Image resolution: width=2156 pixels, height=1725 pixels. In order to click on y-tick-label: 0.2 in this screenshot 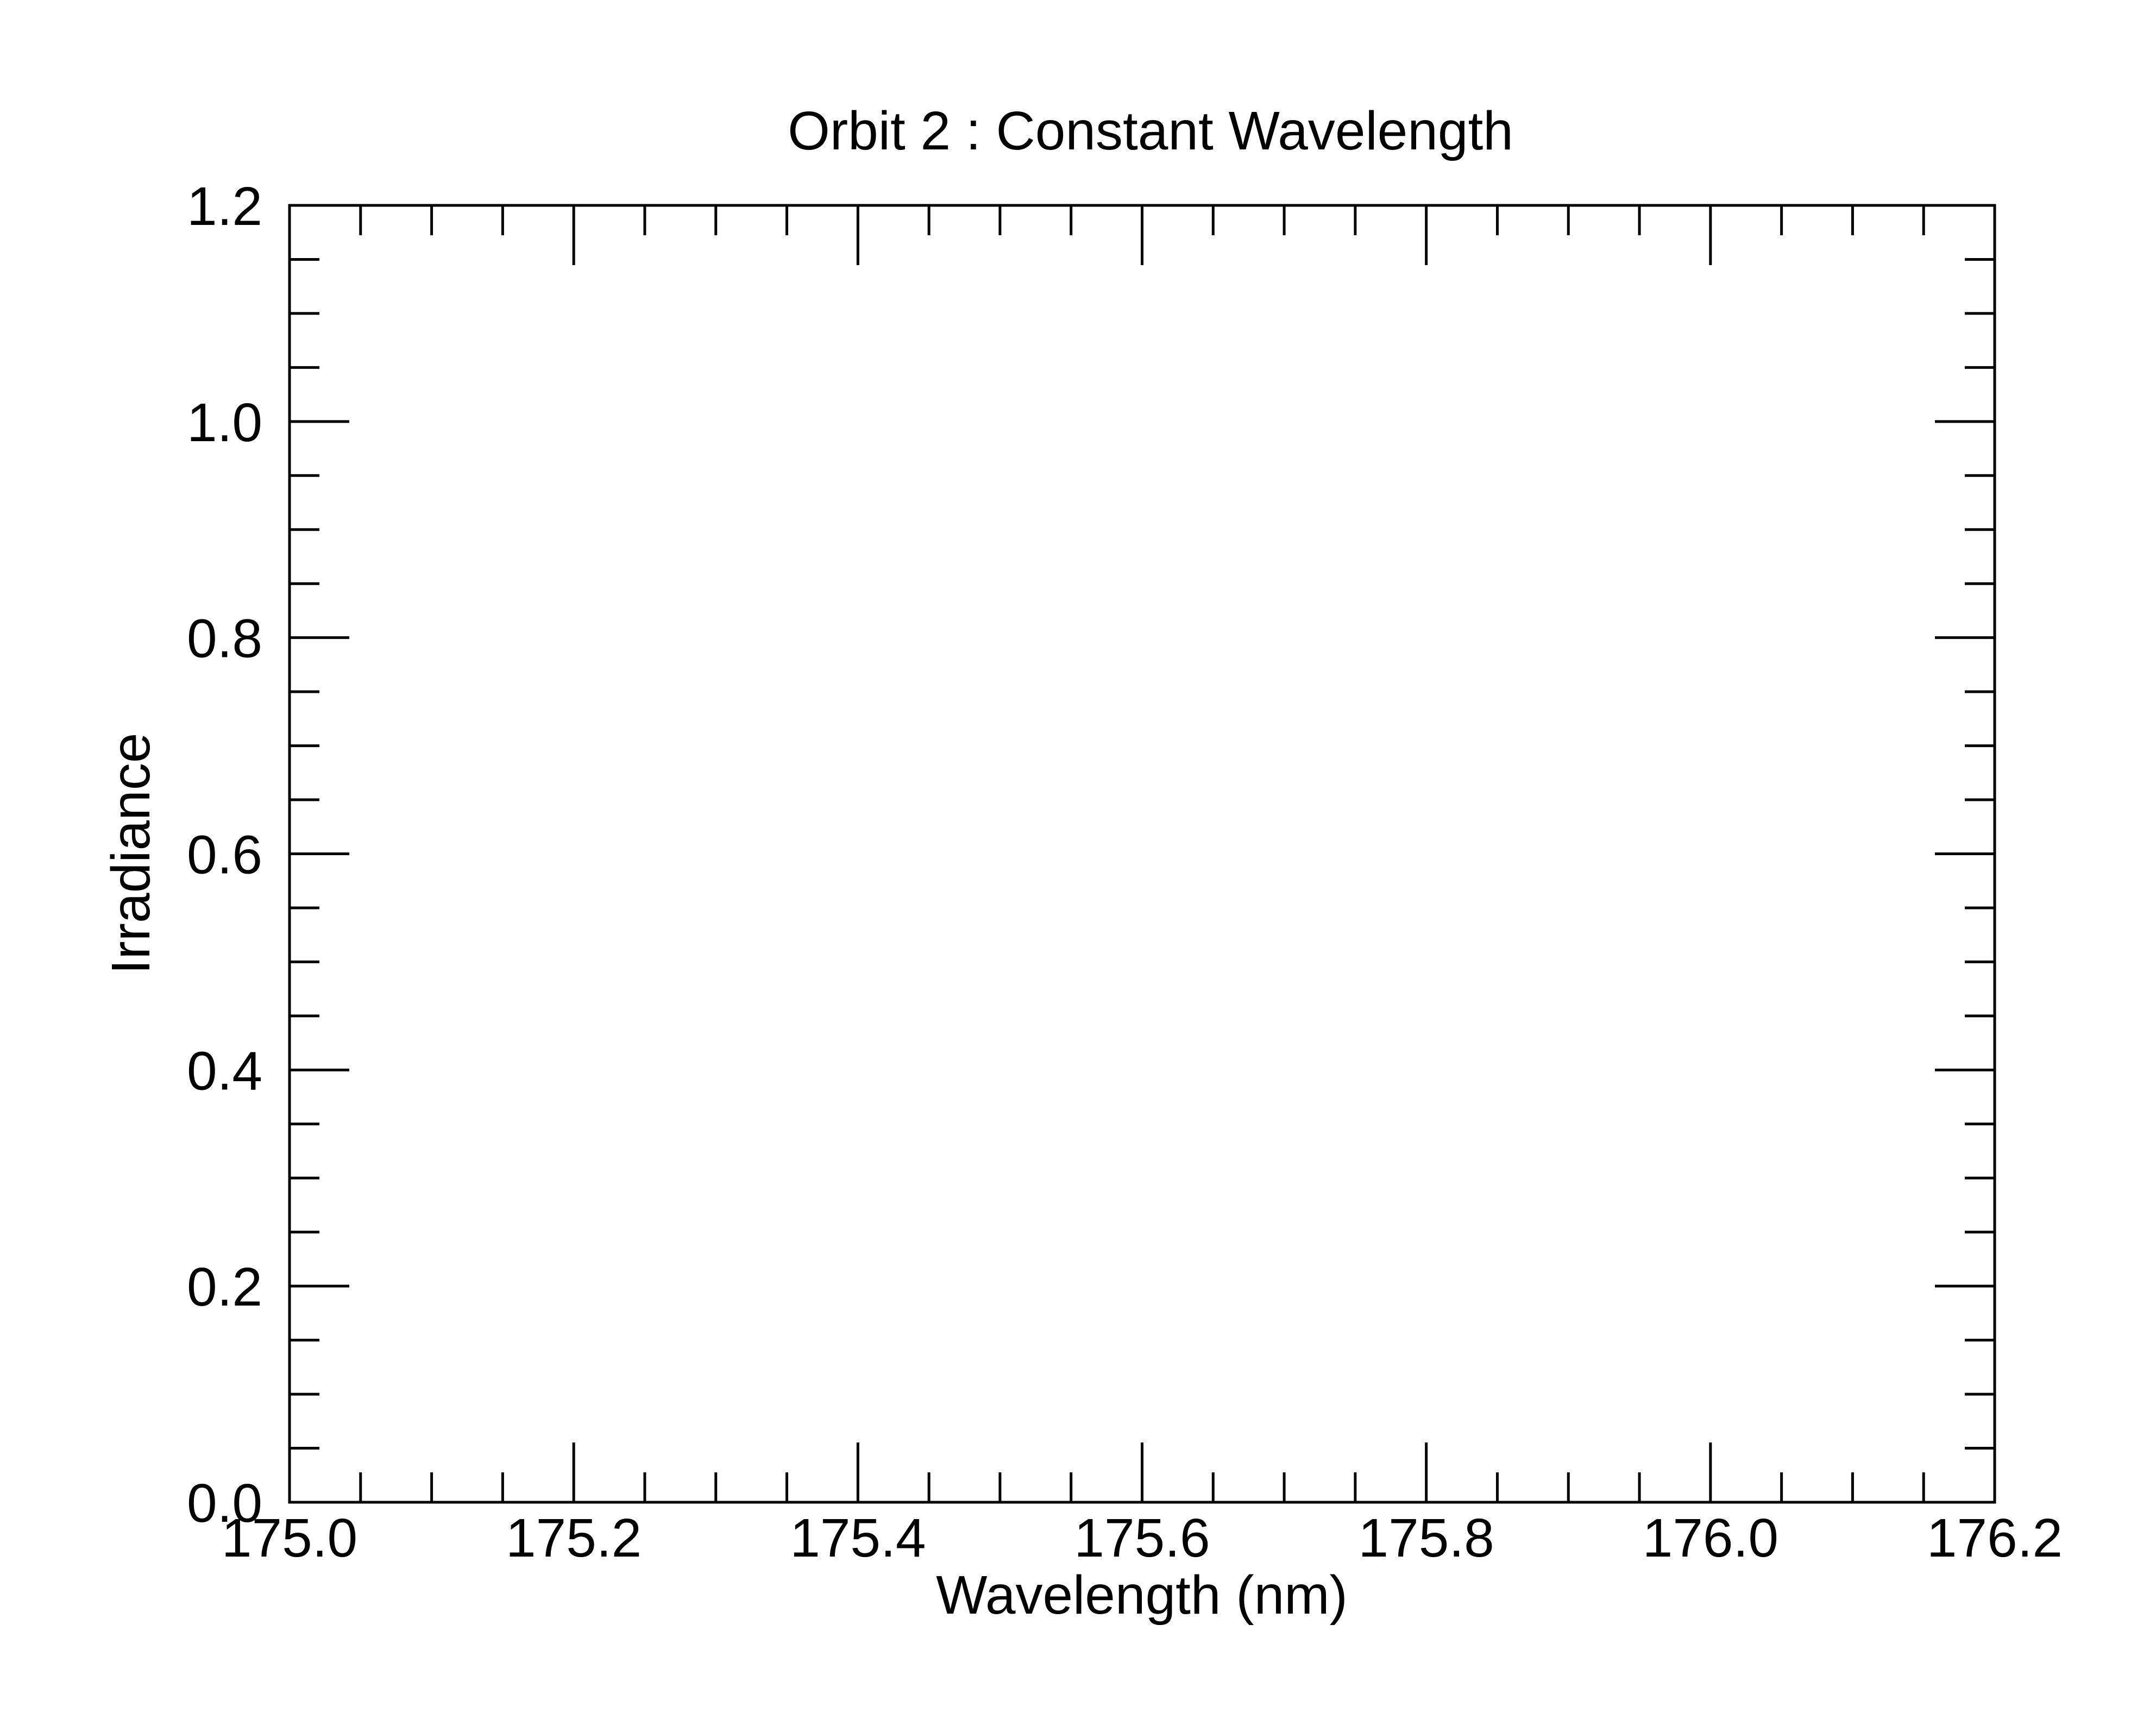, I will do `click(224, 1287)`.